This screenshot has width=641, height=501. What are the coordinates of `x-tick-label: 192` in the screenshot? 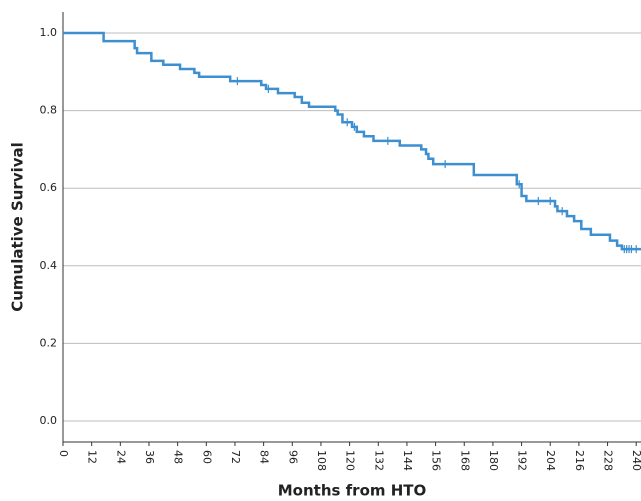 It's located at (522, 460).